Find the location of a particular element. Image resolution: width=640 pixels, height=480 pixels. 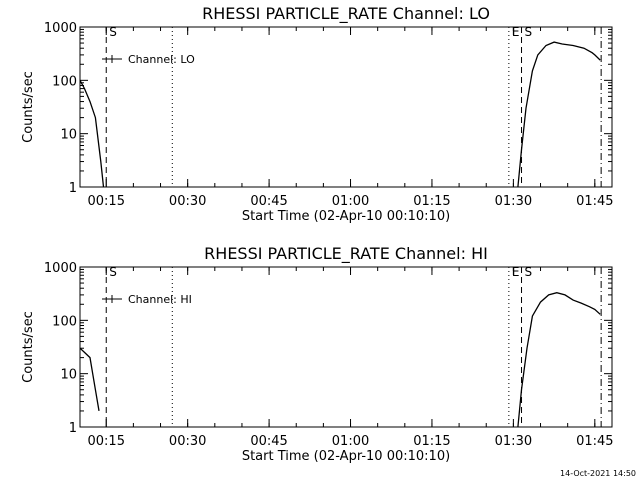

chart-title: RHESSI PARTICLE_RATE Channel: HI is located at coordinates (346, 254).